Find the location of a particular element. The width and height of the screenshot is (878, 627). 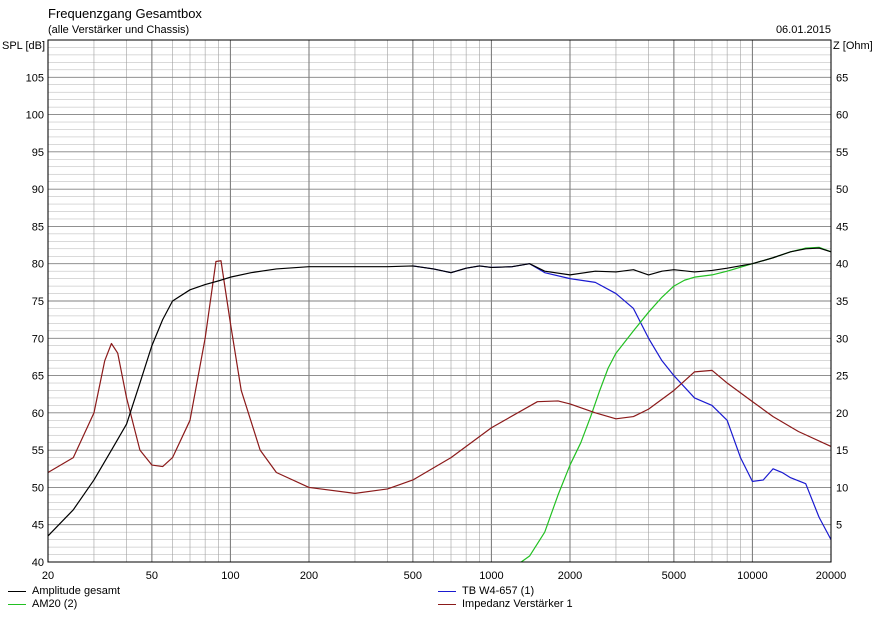

y-tick-label: 50 is located at coordinates (38, 488).